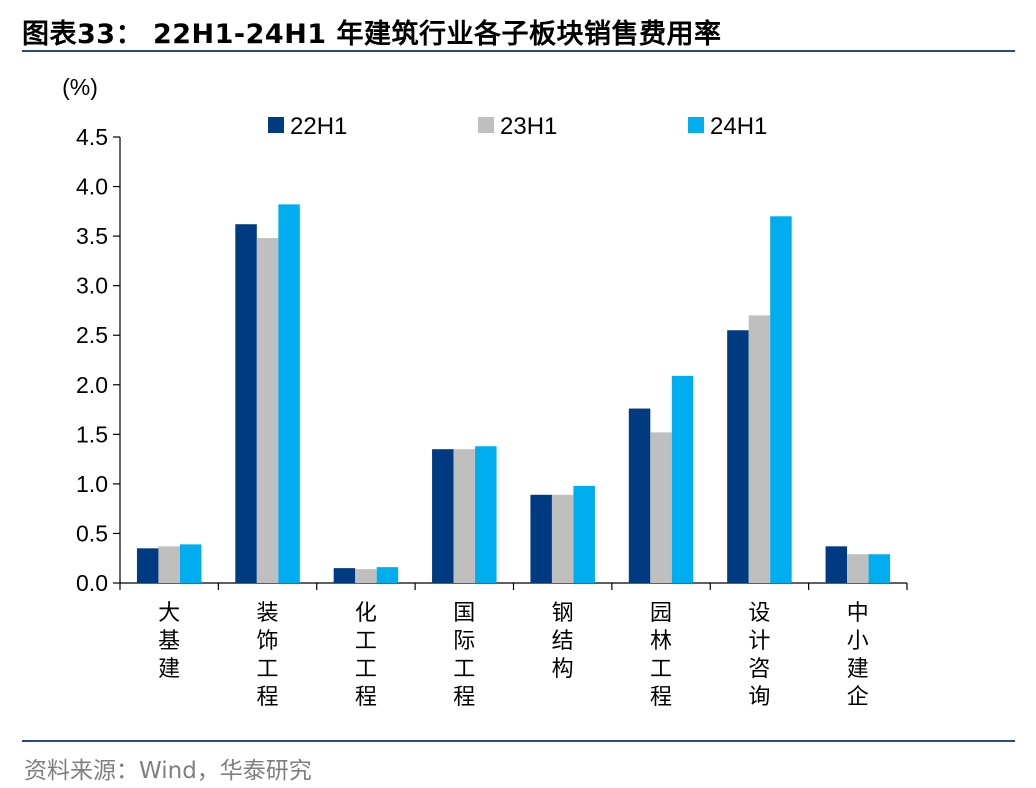 Image resolution: width=1036 pixels, height=788 pixels. I want to click on title-underline, so click(518, 51).